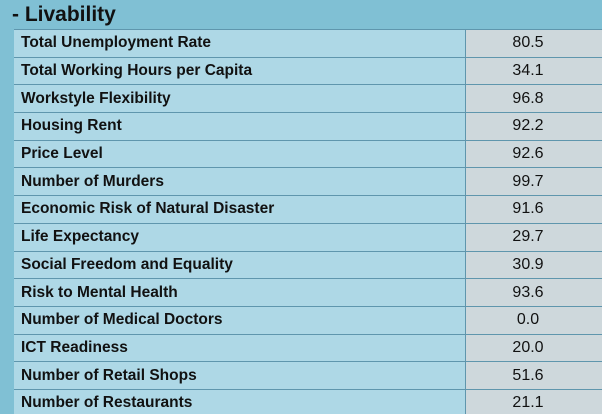 The image size is (602, 414). I want to click on metric-value: 99.7, so click(533, 182).